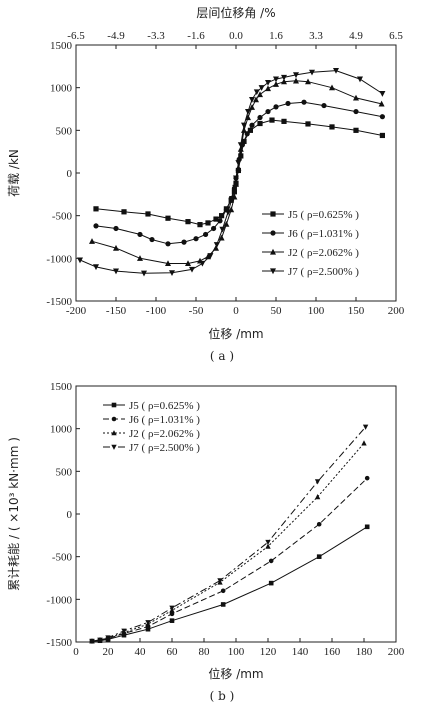 This screenshot has height=709, width=427. What do you see at coordinates (235, 12) in the screenshot?
I see `top-axis-label-a: 层间位移角 /%` at bounding box center [235, 12].